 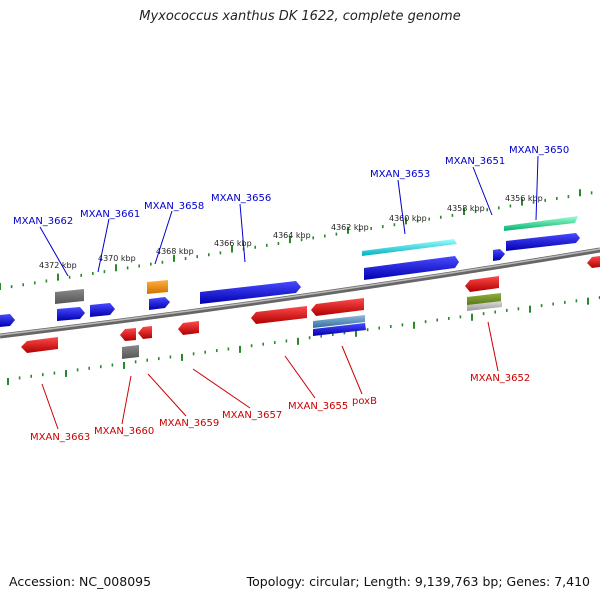 What do you see at coordinates (233, 243) in the screenshot?
I see `scale-label: 4366 kbp` at bounding box center [233, 243].